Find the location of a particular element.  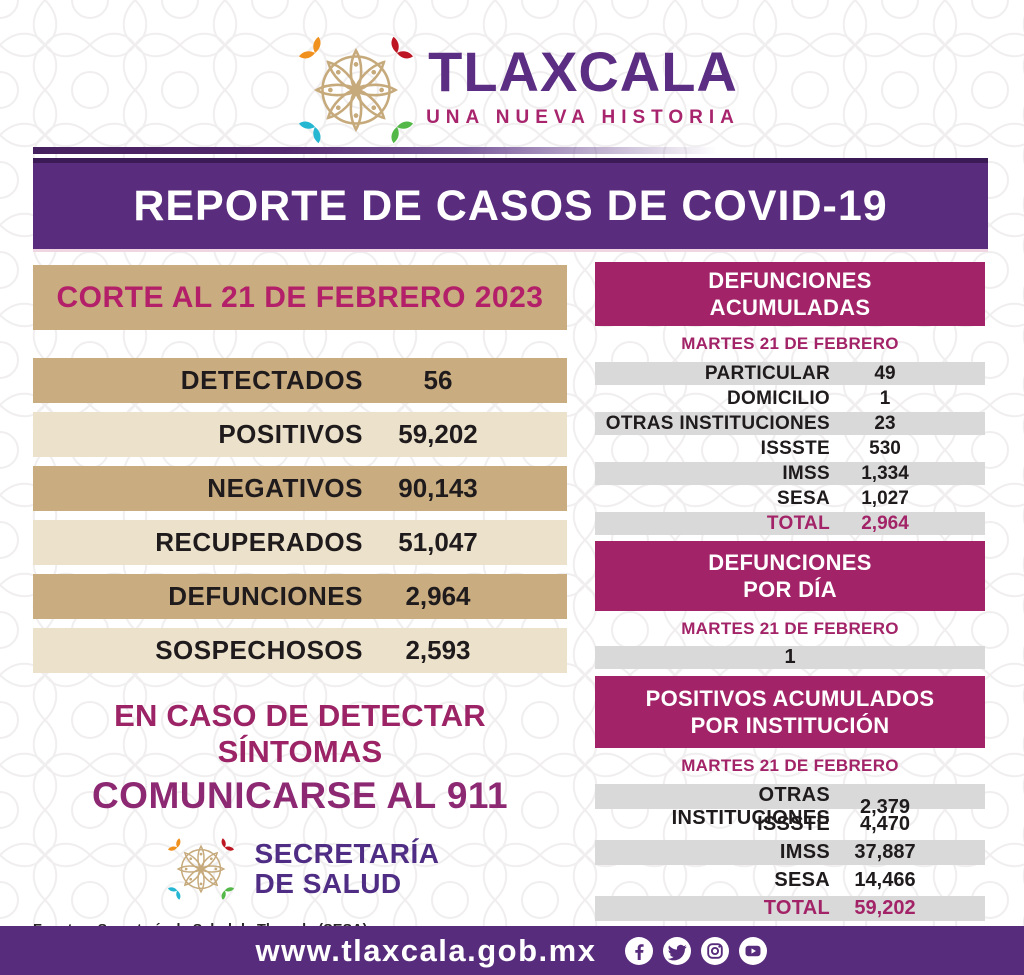

deaths-accumulated-header: DEFUNCIONES ACUMULADAS is located at coordinates (790, 294).